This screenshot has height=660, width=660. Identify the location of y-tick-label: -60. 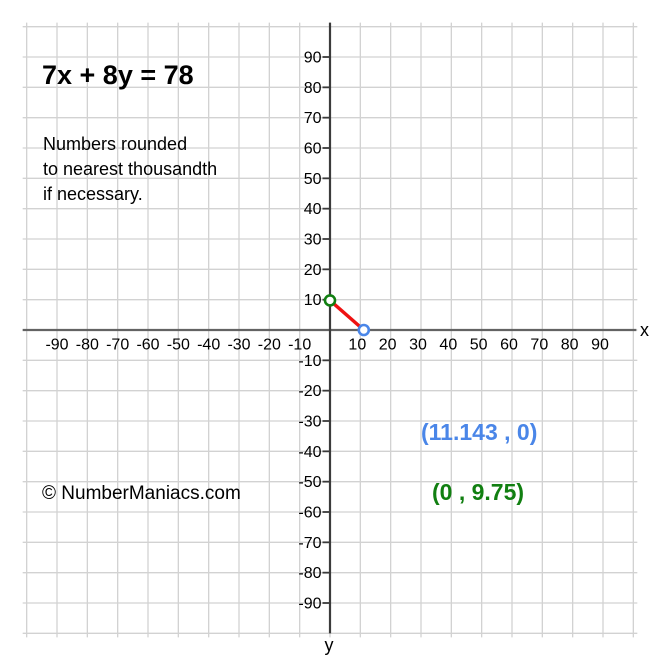
(309, 512).